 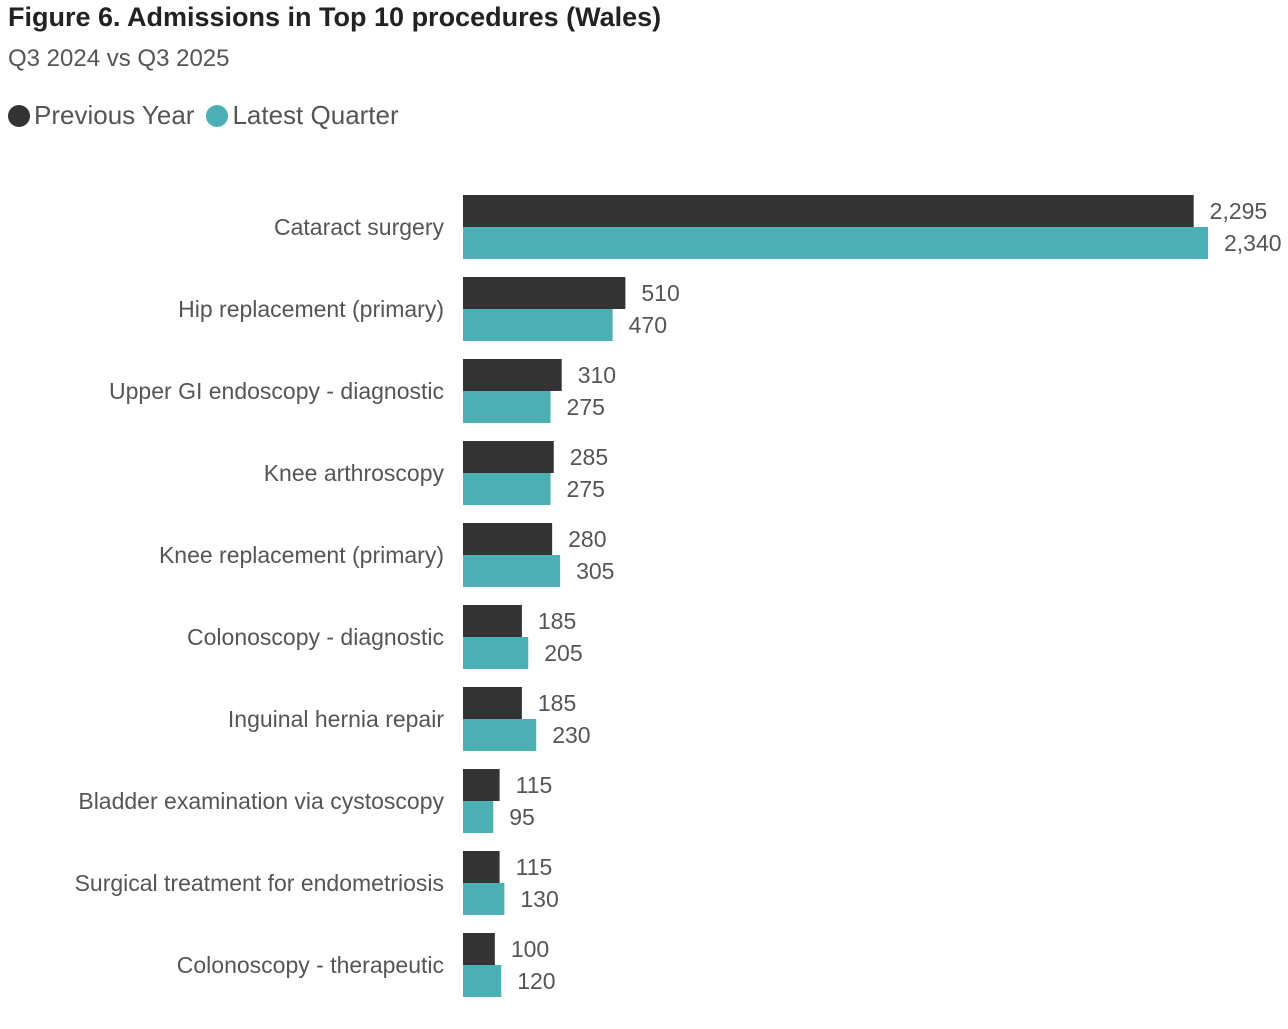 I want to click on legend-swatch-latest-quarter, so click(x=217, y=115).